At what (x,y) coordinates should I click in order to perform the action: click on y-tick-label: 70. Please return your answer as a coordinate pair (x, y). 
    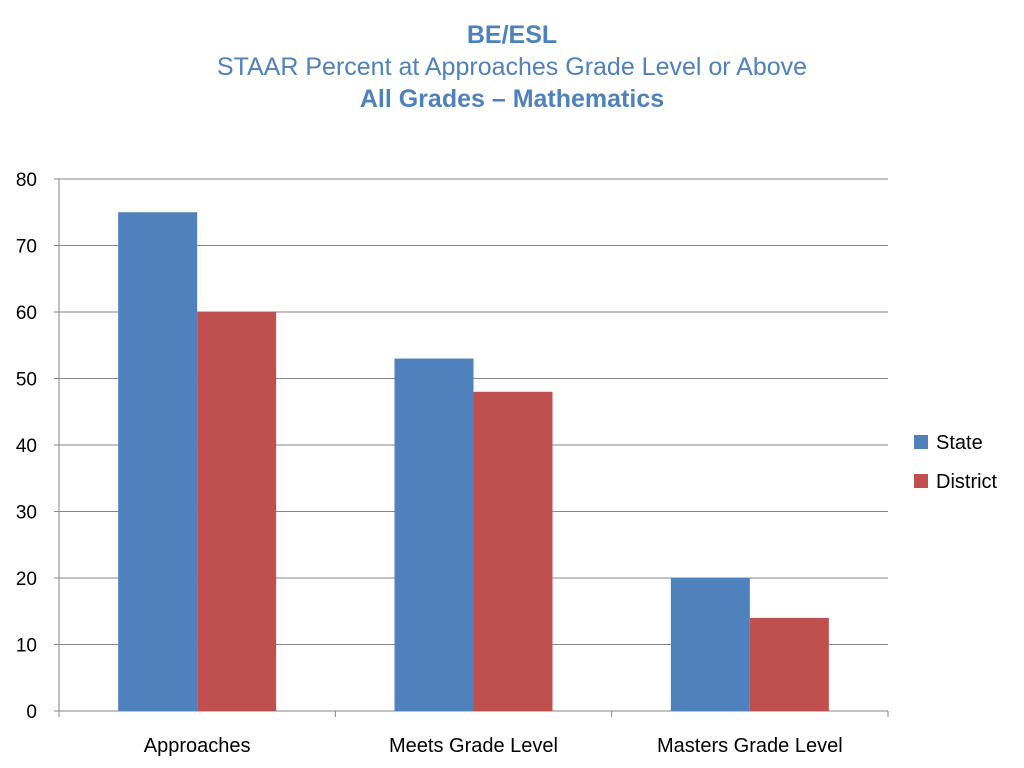
    Looking at the image, I should click on (26, 247).